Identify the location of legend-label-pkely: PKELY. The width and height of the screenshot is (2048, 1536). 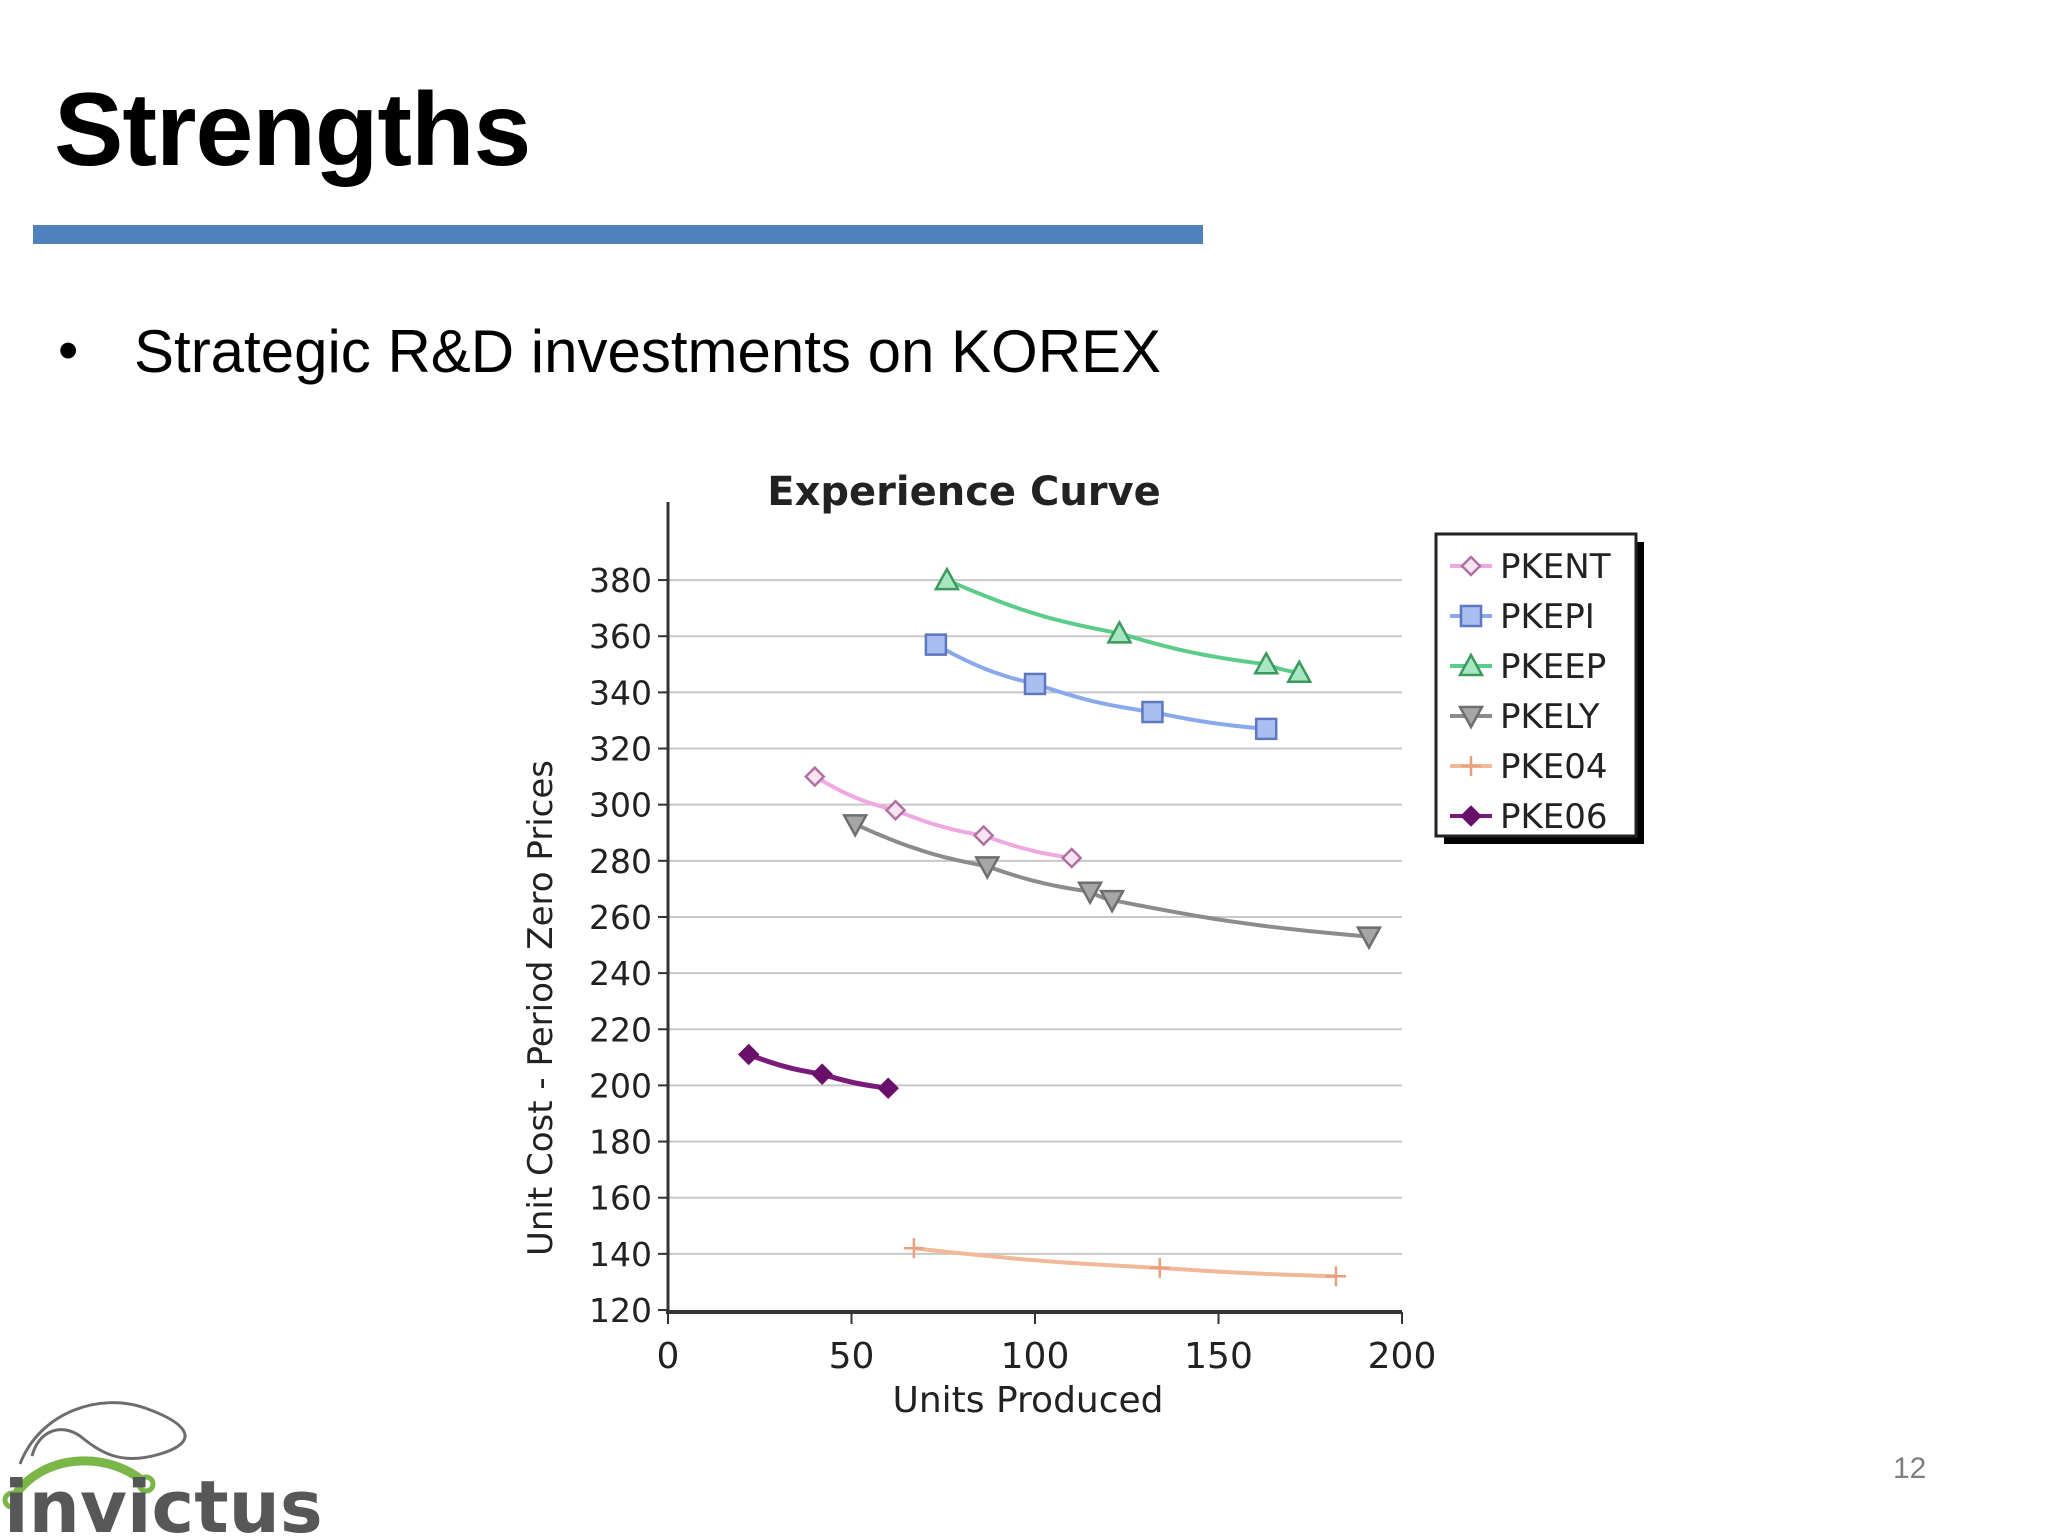
(1550, 717).